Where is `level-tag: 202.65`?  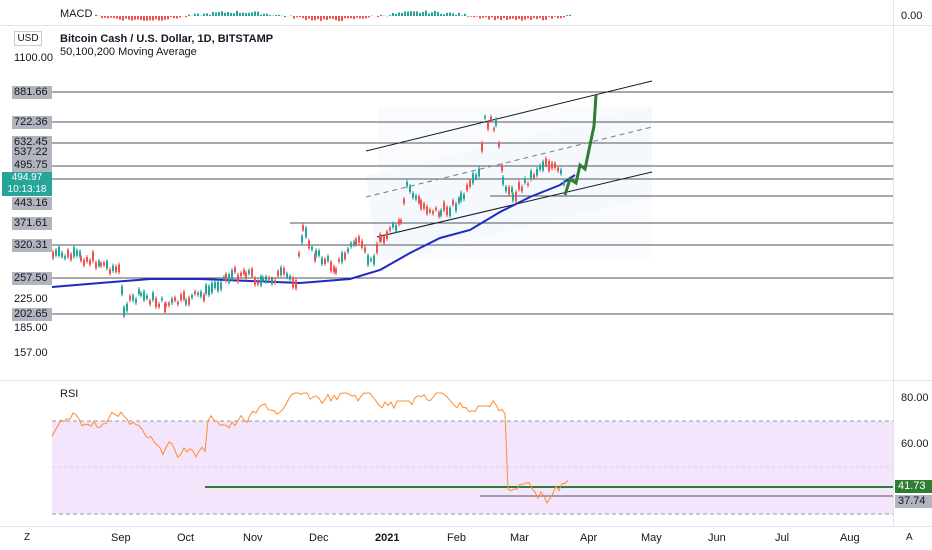 level-tag: 202.65 is located at coordinates (32, 314).